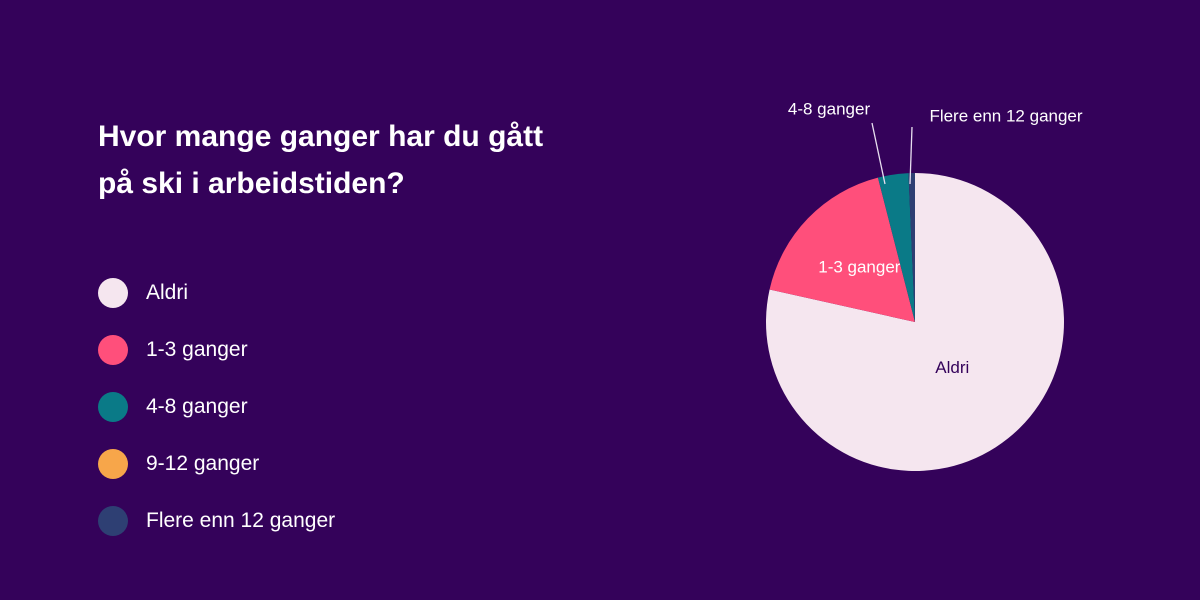  I want to click on legend-item-aldri: Aldri, so click(216, 292).